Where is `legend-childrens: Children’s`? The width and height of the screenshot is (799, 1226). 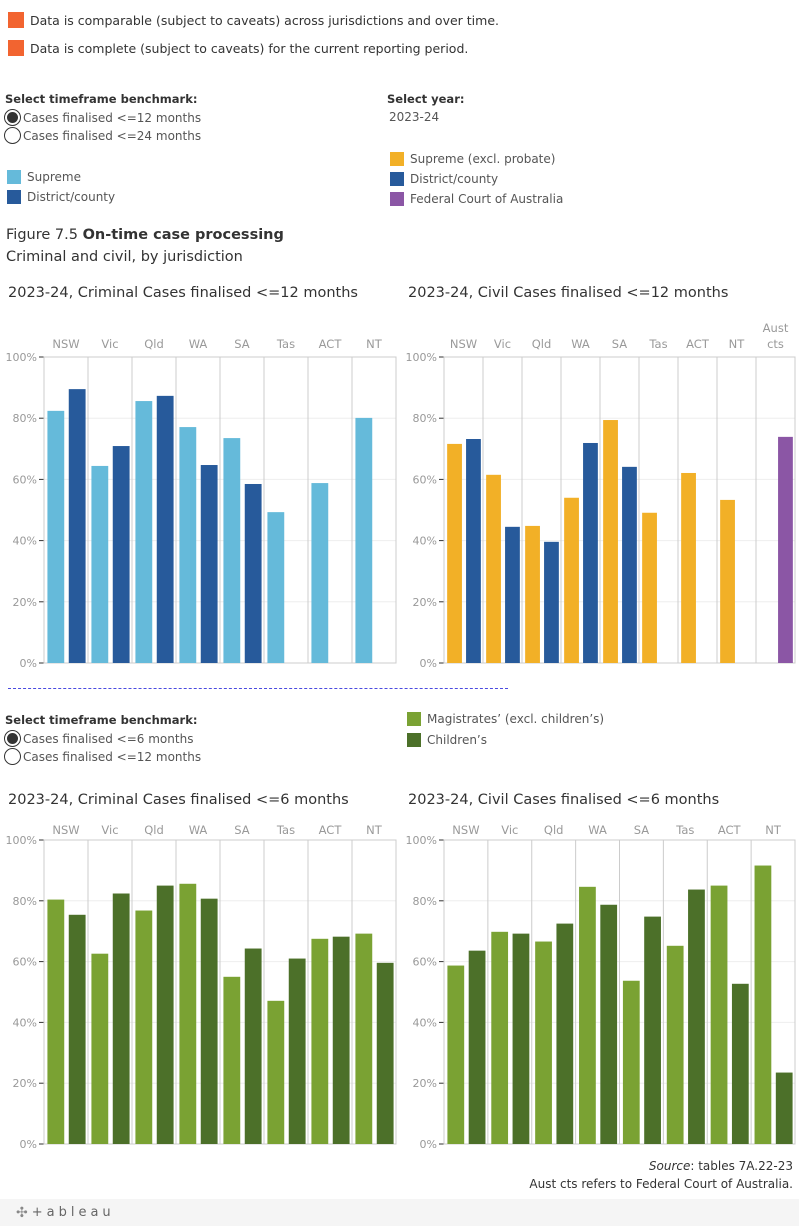
legend-childrens: Children’s is located at coordinates (447, 740).